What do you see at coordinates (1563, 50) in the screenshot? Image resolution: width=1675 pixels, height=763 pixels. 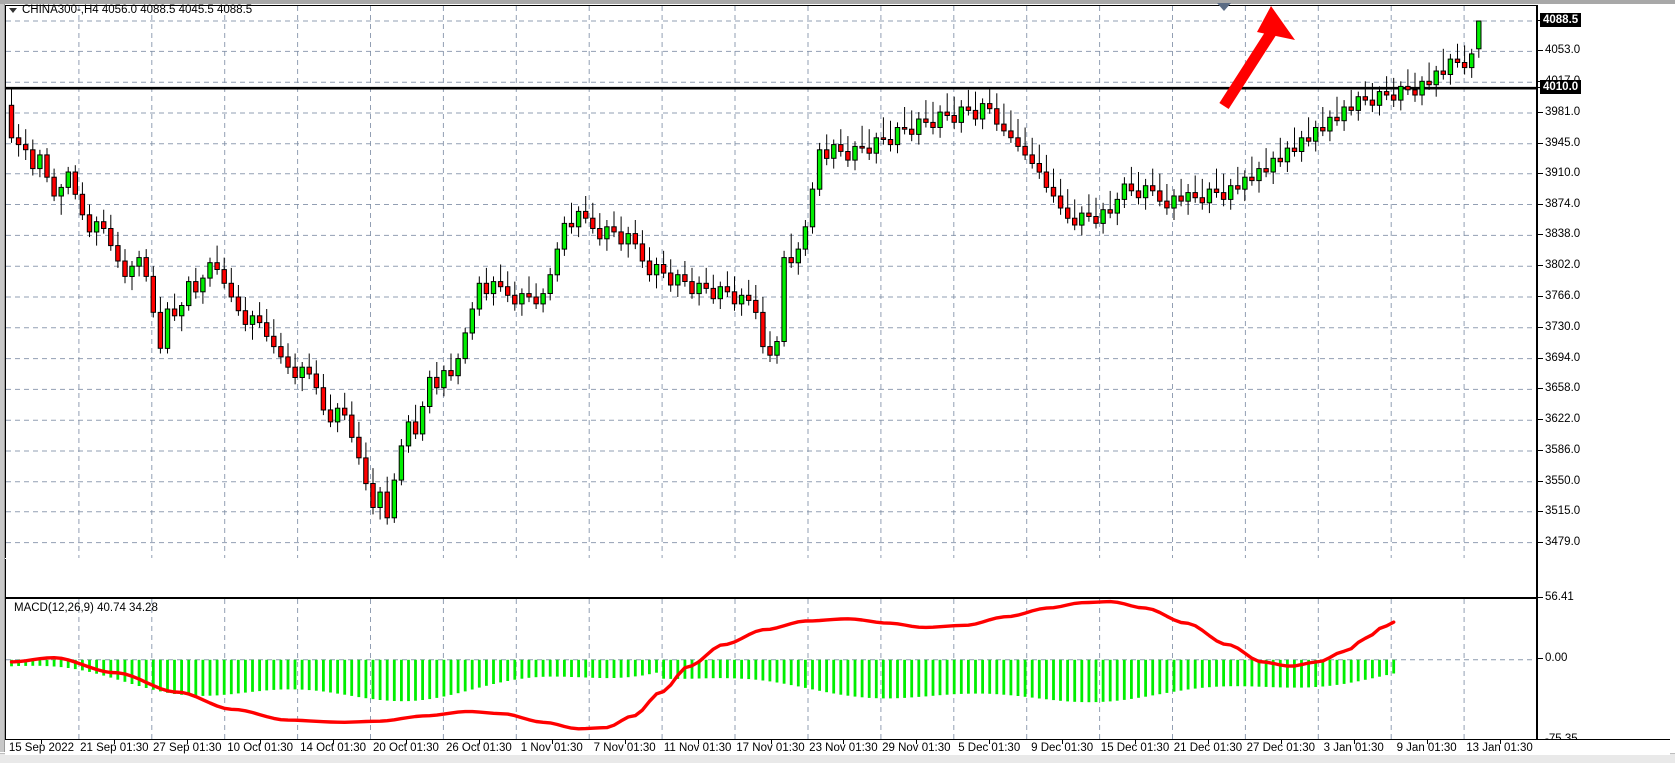 I see `price-axis-label: 4053.0` at bounding box center [1563, 50].